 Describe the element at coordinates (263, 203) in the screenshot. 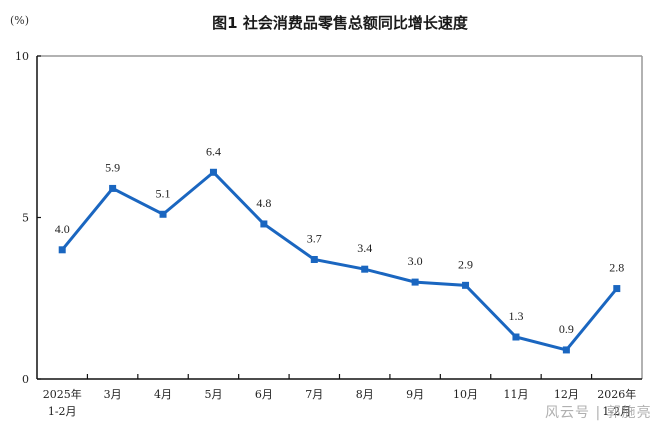

I see `data-label: 4.8` at that location.